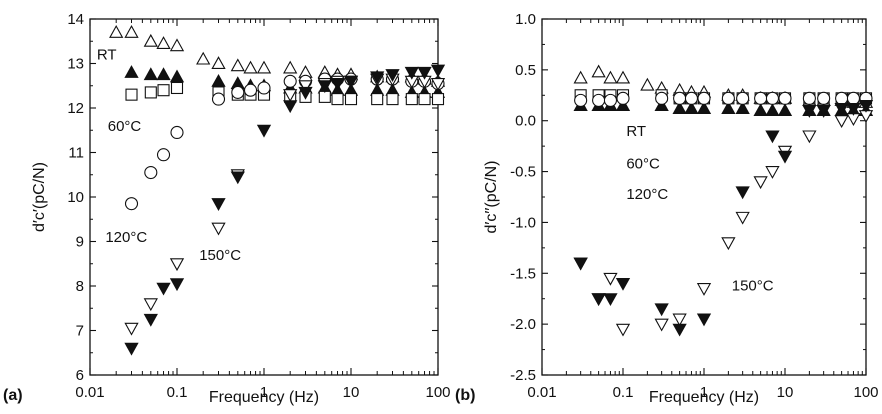 This screenshot has height=414, width=882. What do you see at coordinates (525, 70) in the screenshot?
I see `y-tick-label: 0.5` at bounding box center [525, 70].